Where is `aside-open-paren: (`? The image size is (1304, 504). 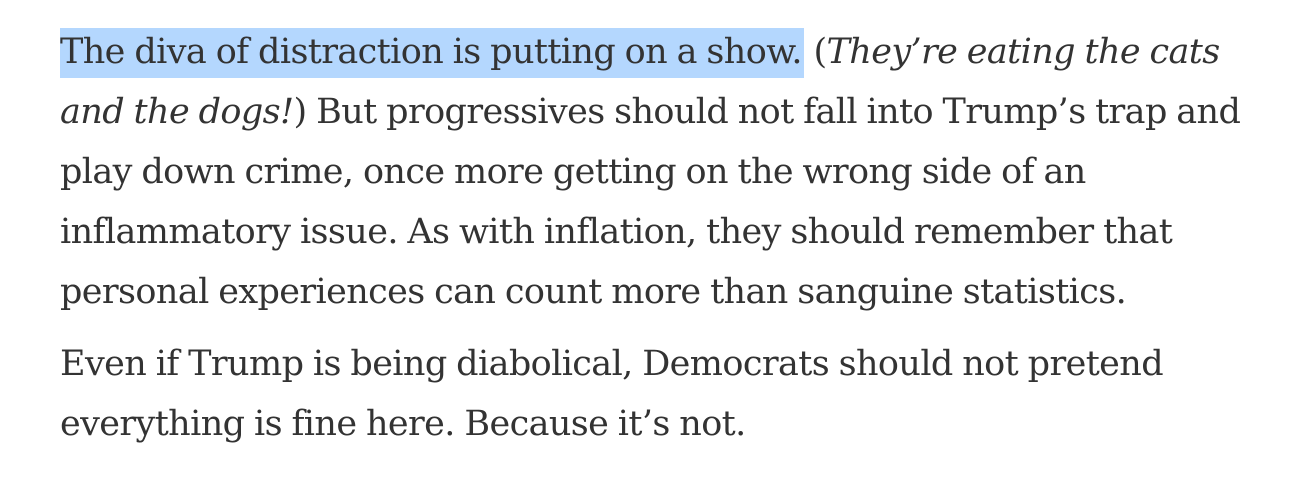 aside-open-paren: ( is located at coordinates (820, 52).